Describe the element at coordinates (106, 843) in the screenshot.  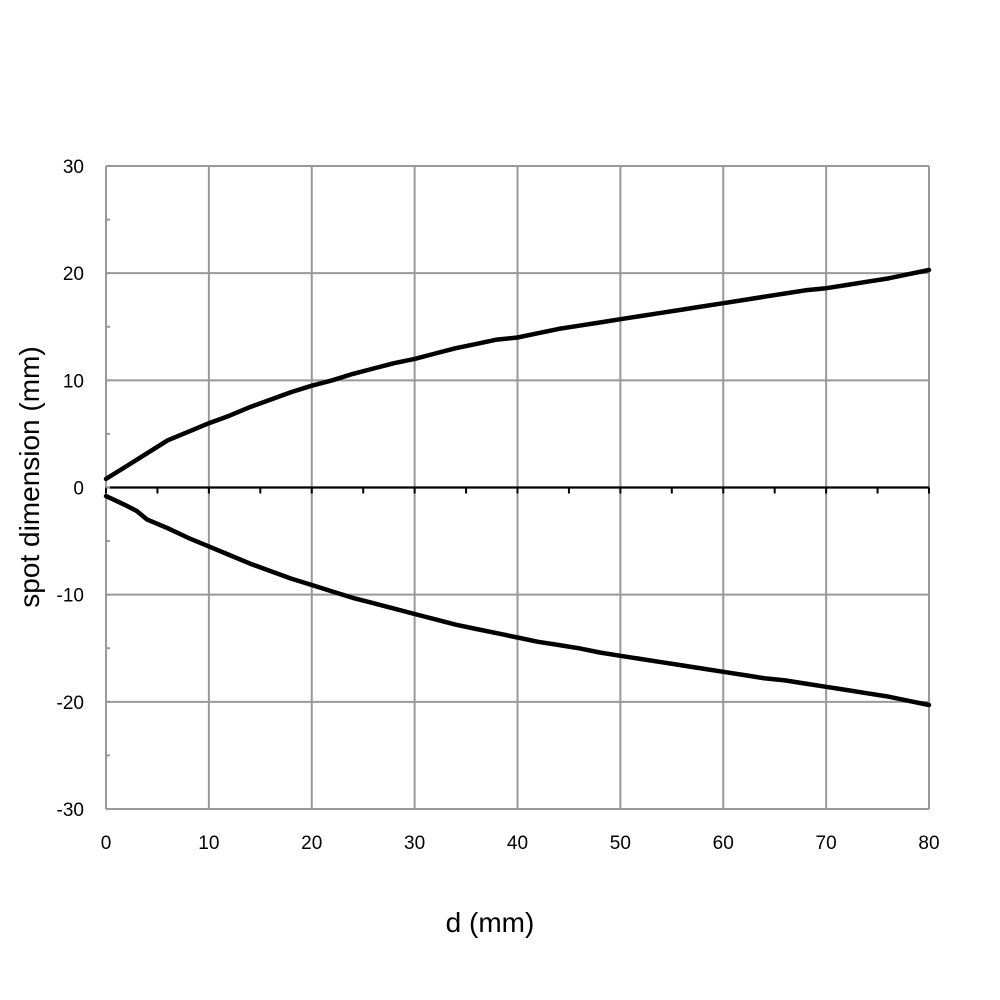
I see `x-tick-label: 0` at that location.